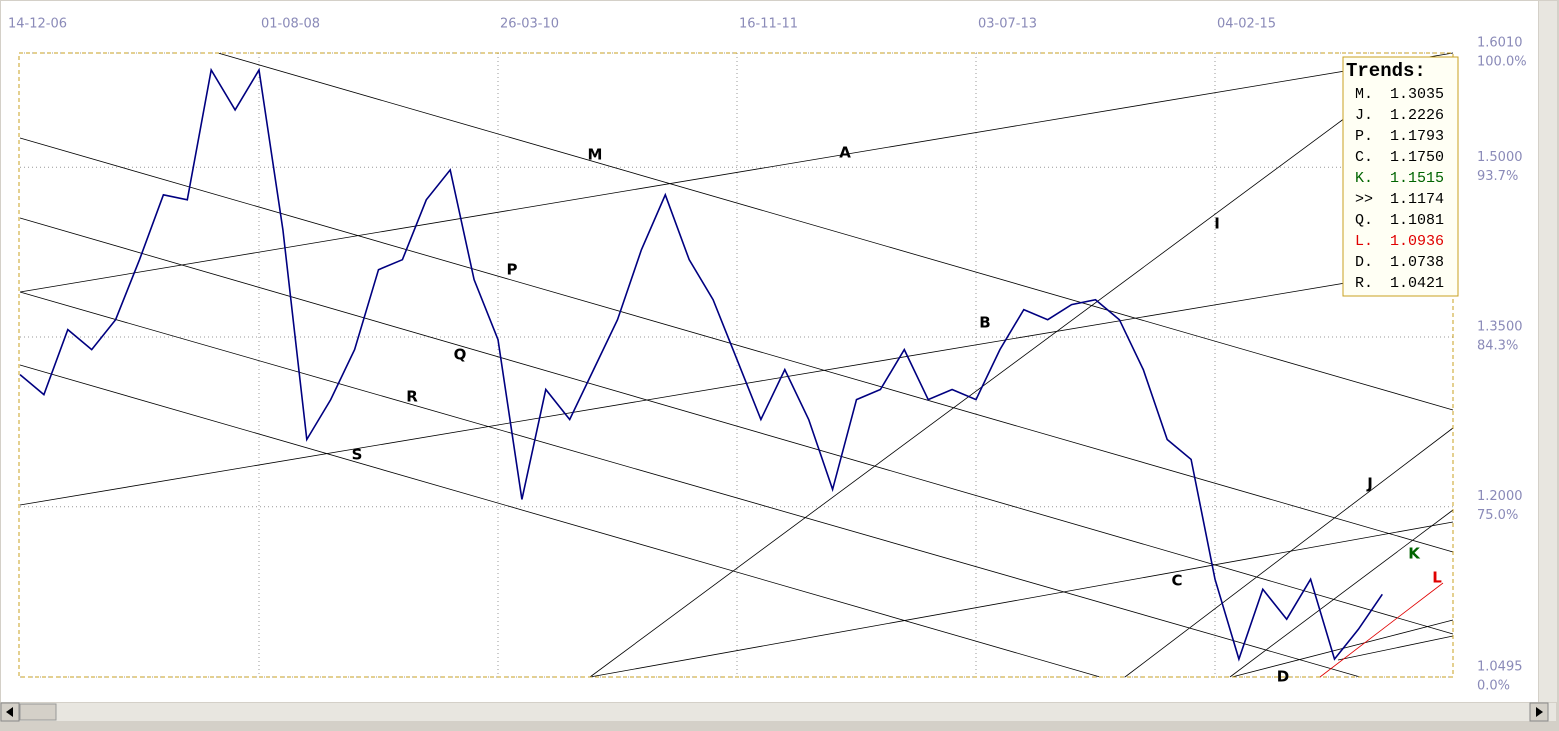 The height and width of the screenshot is (731, 1559). What do you see at coordinates (1539, 712) in the screenshot?
I see `arrow-right-icon` at bounding box center [1539, 712].